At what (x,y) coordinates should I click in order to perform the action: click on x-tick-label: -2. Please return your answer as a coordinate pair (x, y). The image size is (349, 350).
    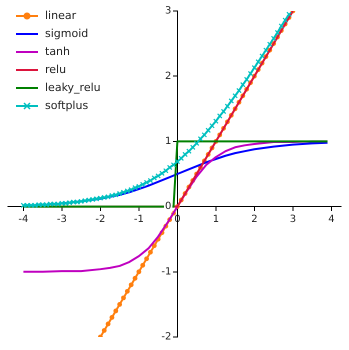
    Looking at the image, I should click on (100, 220).